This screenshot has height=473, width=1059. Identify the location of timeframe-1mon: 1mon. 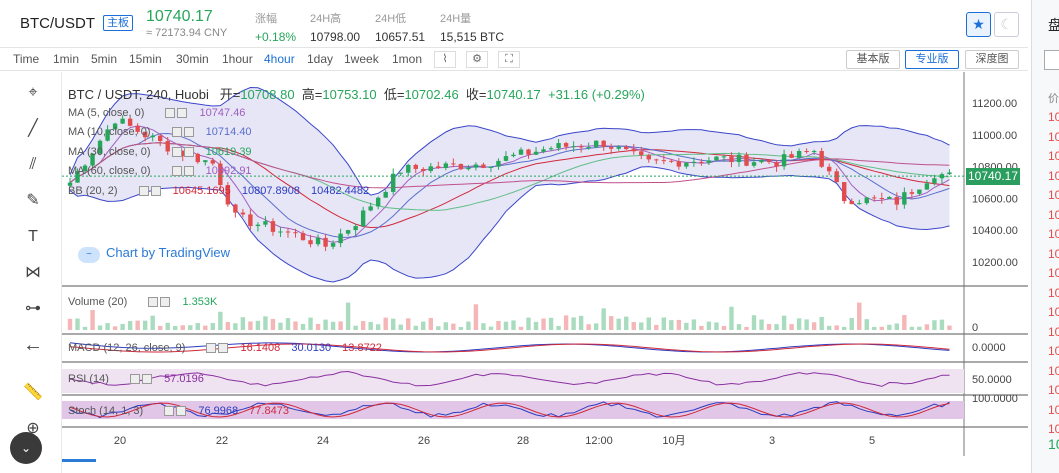
(407, 59).